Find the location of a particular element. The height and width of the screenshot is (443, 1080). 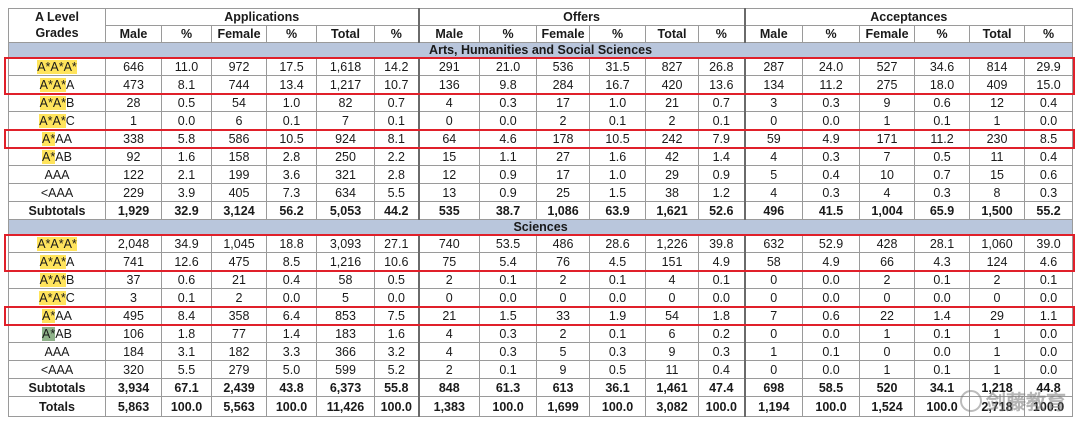

table-cell: 744 is located at coordinates (239, 84).